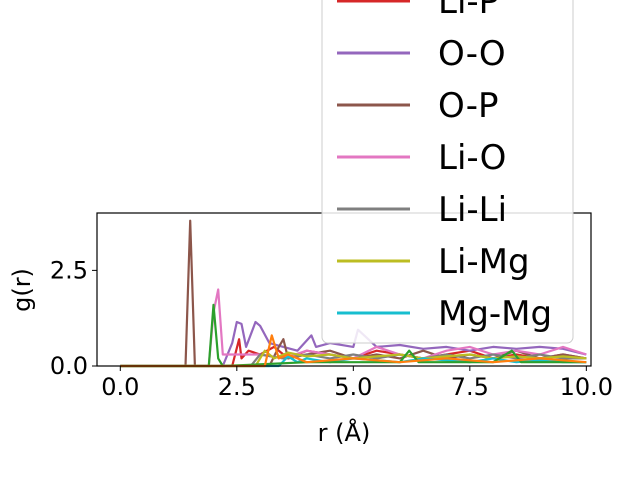 The image size is (640, 480). Describe the element at coordinates (472, 210) in the screenshot. I see `legend-label-li-li: Li-Li` at that location.